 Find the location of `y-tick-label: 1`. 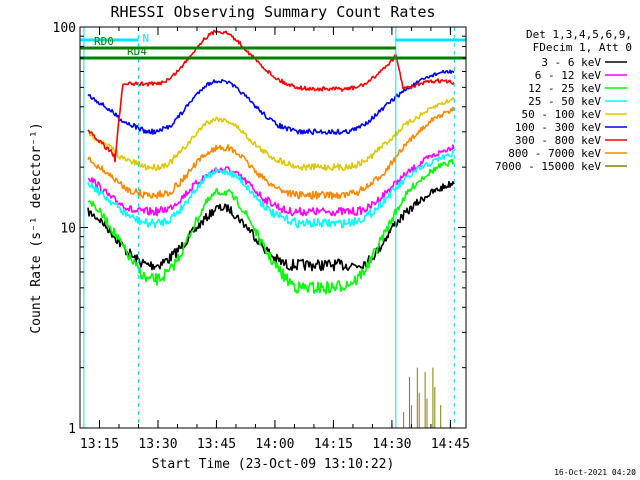

y-tick-label: 1 is located at coordinates (72, 429).